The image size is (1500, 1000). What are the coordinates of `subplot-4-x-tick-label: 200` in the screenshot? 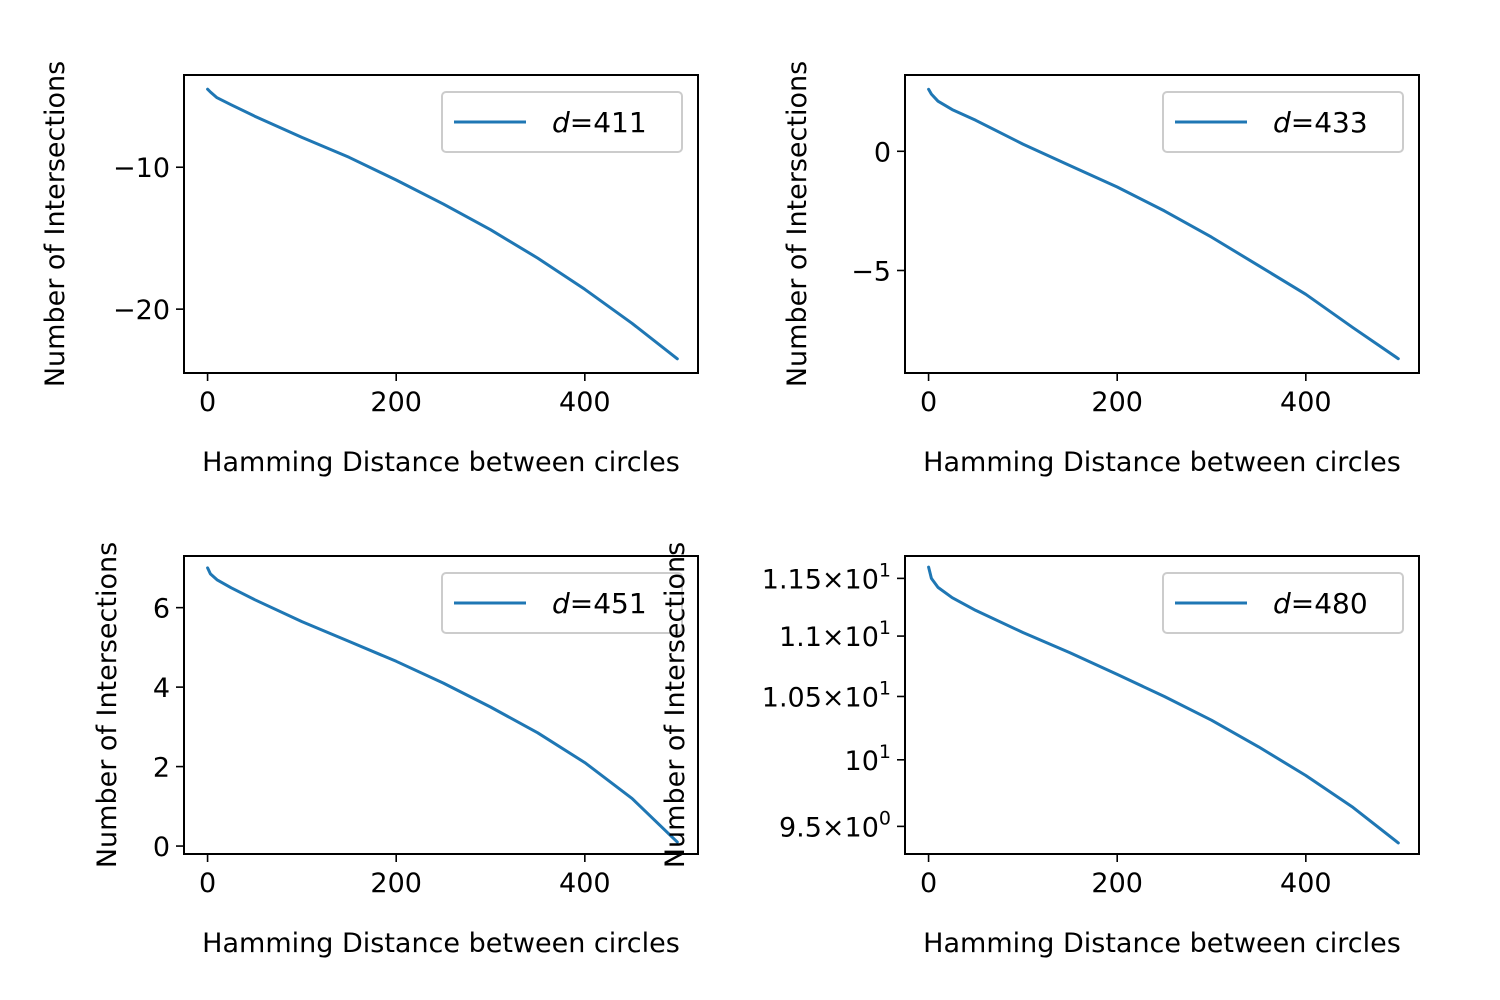 It's located at (1117, 883).